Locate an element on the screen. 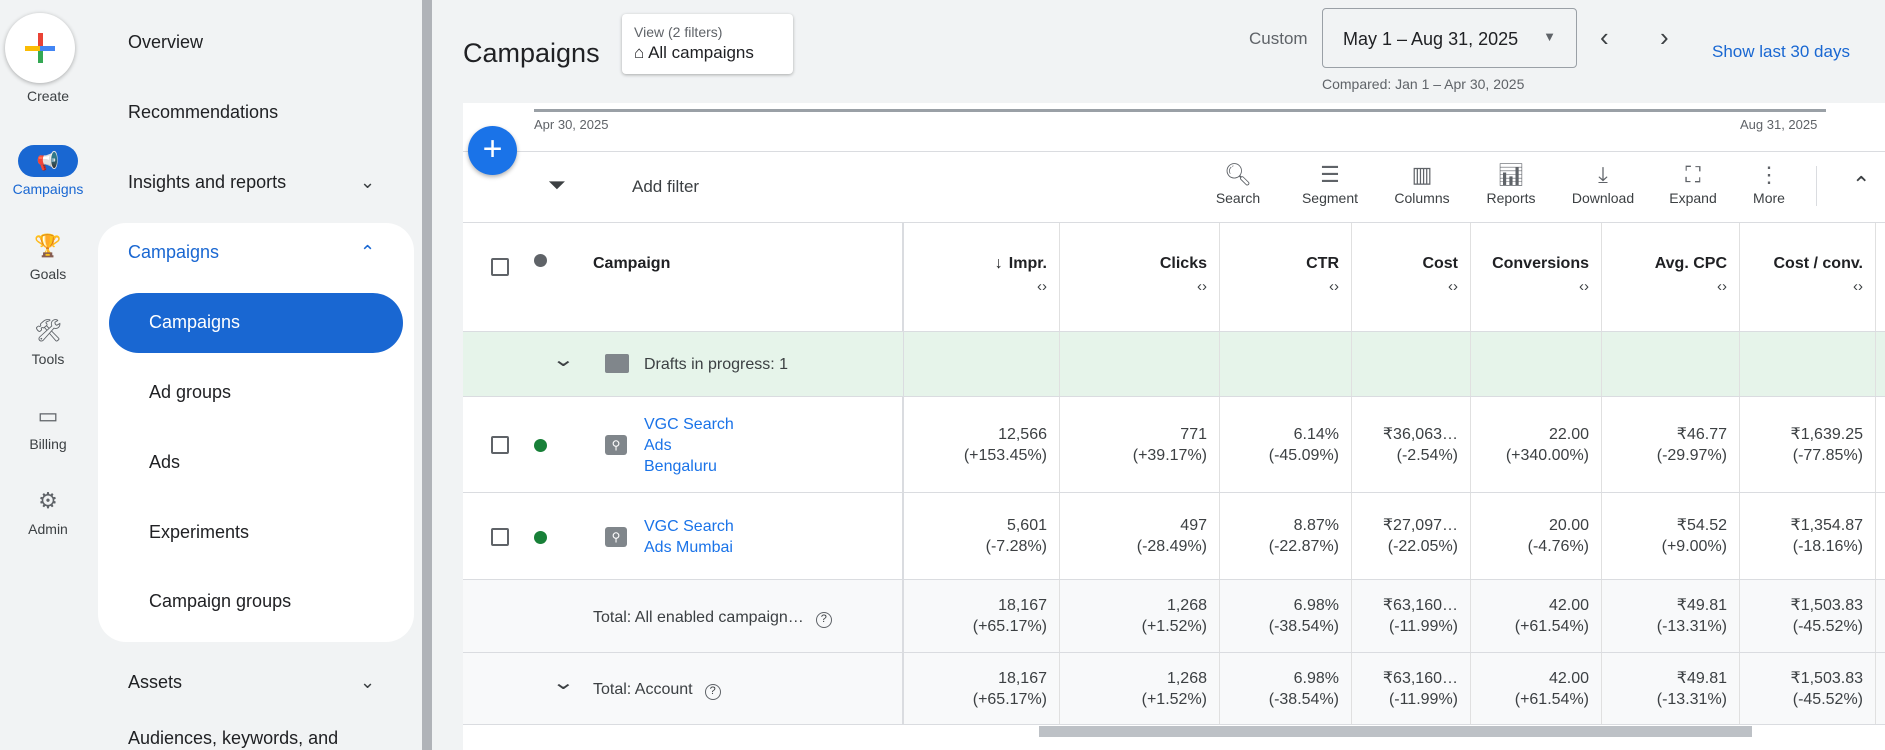 This screenshot has width=1885, height=750. nav-campaigns-active is located at coordinates (256, 323).